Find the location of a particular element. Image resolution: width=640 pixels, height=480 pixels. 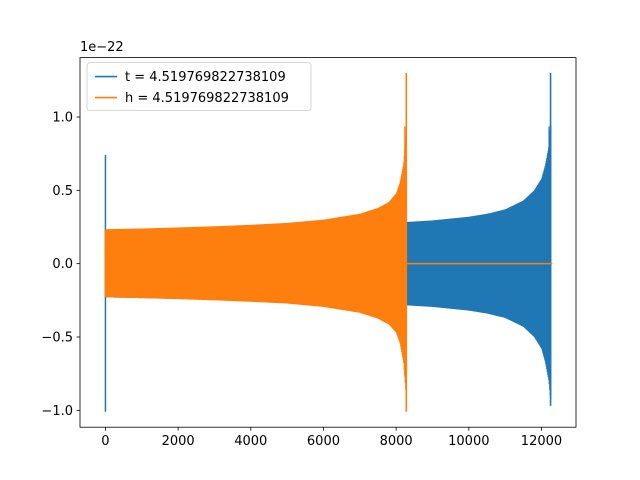

y-tick-label: 1.0 is located at coordinates (62, 118).